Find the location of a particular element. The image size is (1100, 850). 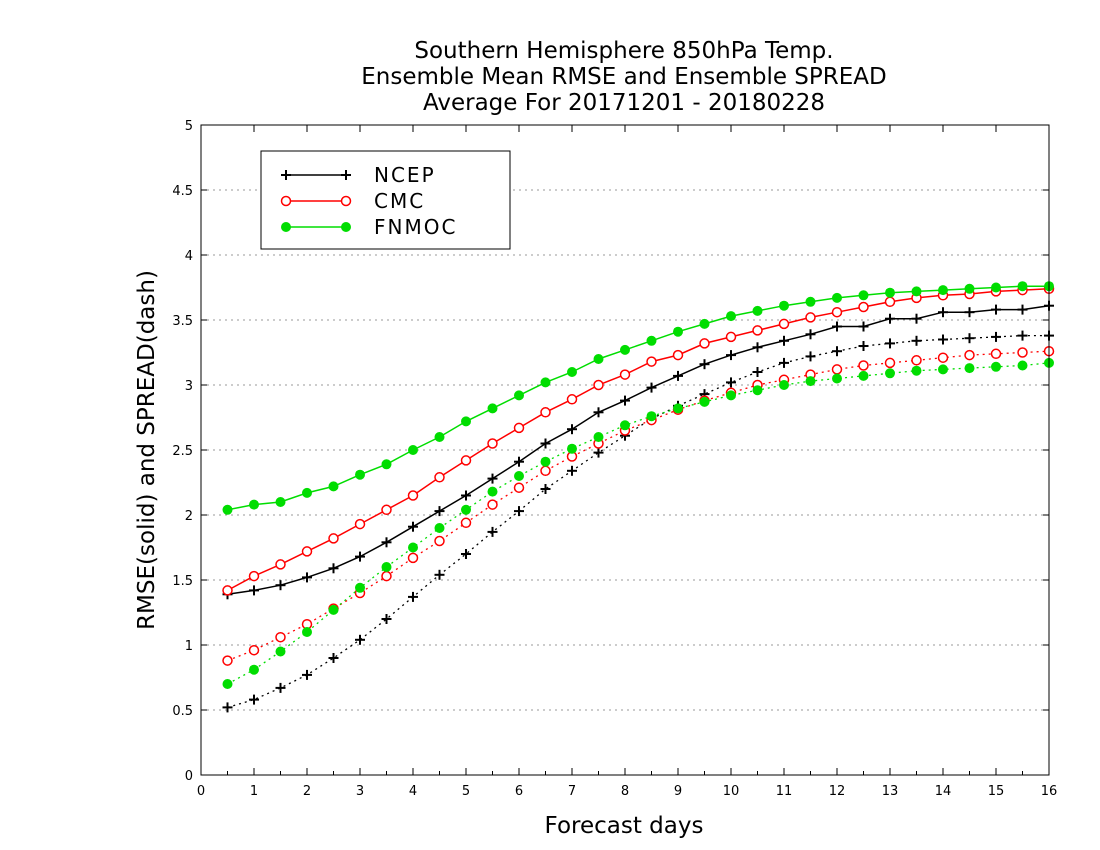

x-tick-label: 11 is located at coordinates (784, 791).